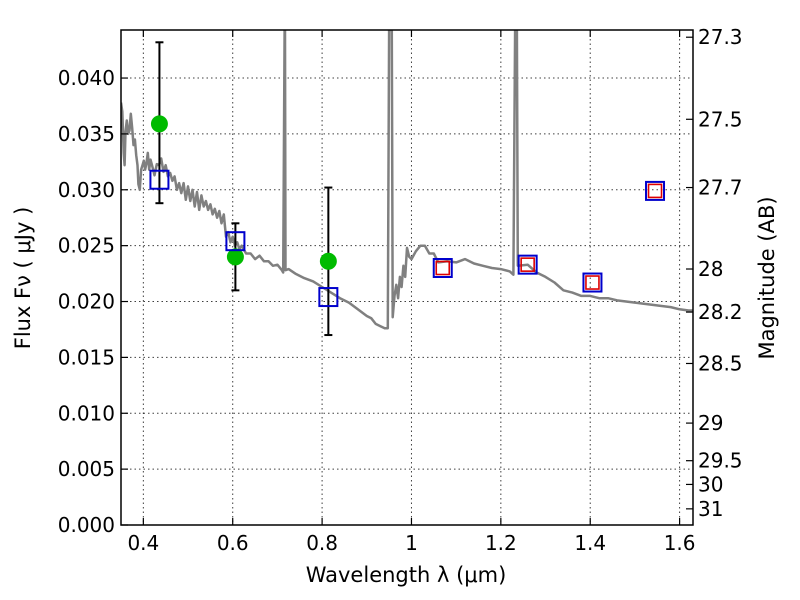 The height and width of the screenshot is (600, 800). What do you see at coordinates (501, 543) in the screenshot?
I see `x-tick-label: 1.2` at bounding box center [501, 543].